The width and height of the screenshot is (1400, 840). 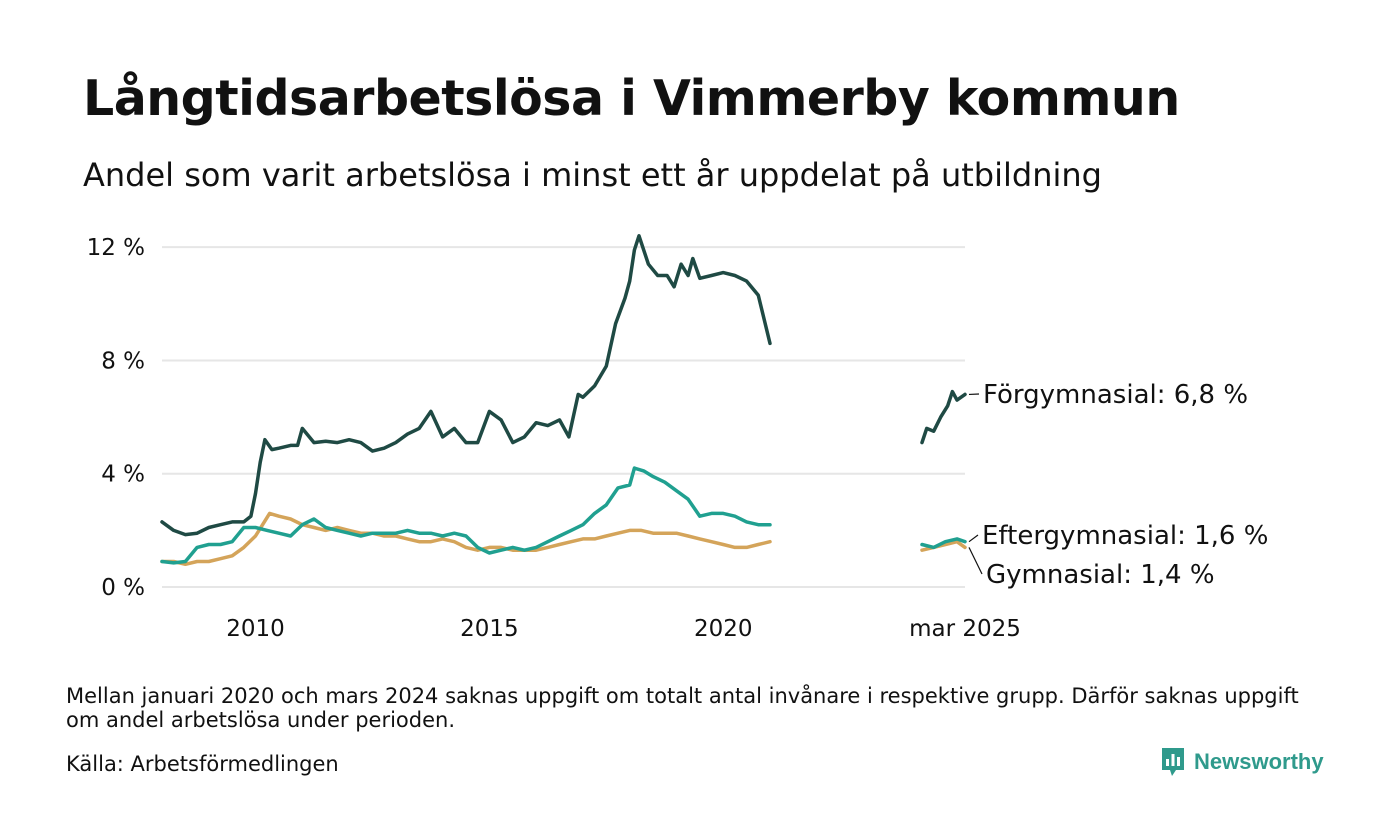 I want to click on label-leader-gymnasial, so click(x=975, y=561).